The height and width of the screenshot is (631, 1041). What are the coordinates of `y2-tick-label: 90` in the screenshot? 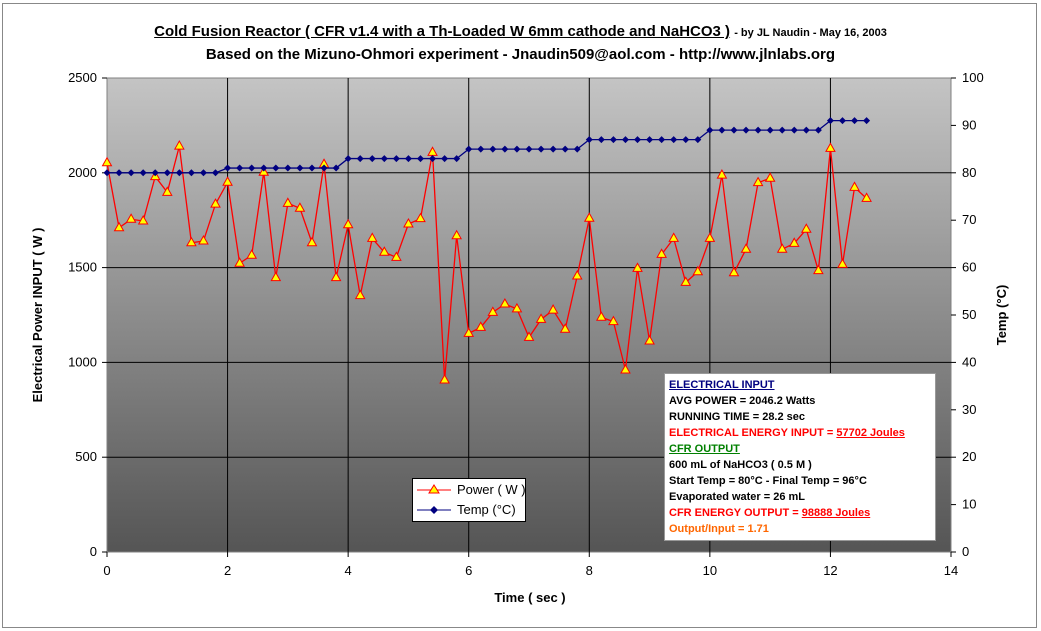 It's located at (969, 124).